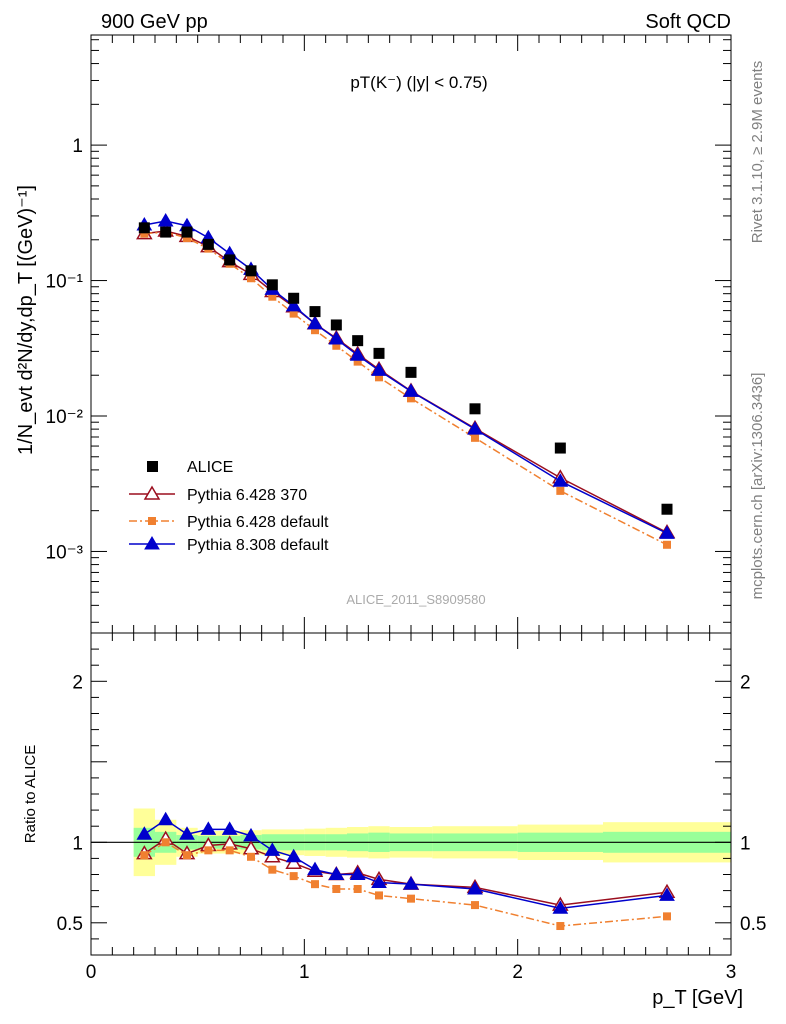 The height and width of the screenshot is (1024, 786). I want to click on legend-pythia6-default: Pythia 6.428 default, so click(229, 522).